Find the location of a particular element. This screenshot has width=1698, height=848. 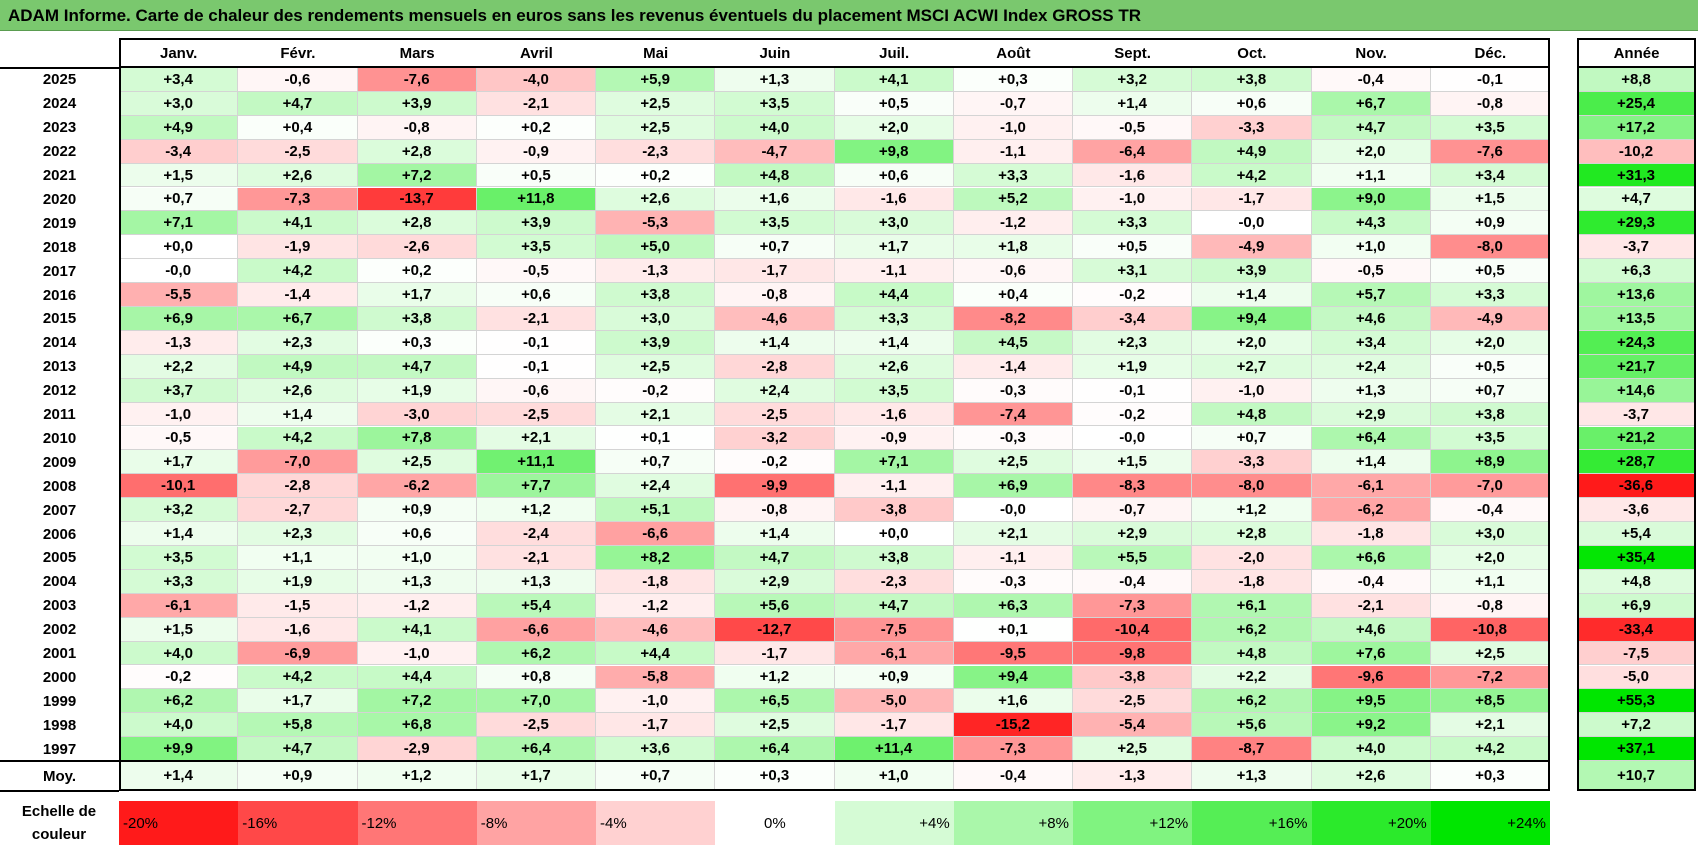

heatmap-cell: +2,0 is located at coordinates (894, 127).